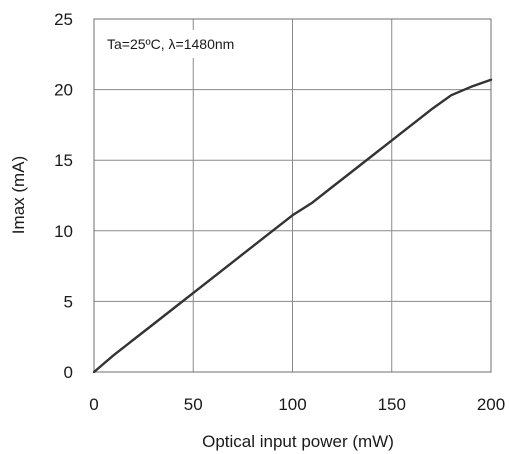 Image resolution: width=509 pixels, height=454 pixels. I want to click on y-tick-label: 5, so click(68, 301).